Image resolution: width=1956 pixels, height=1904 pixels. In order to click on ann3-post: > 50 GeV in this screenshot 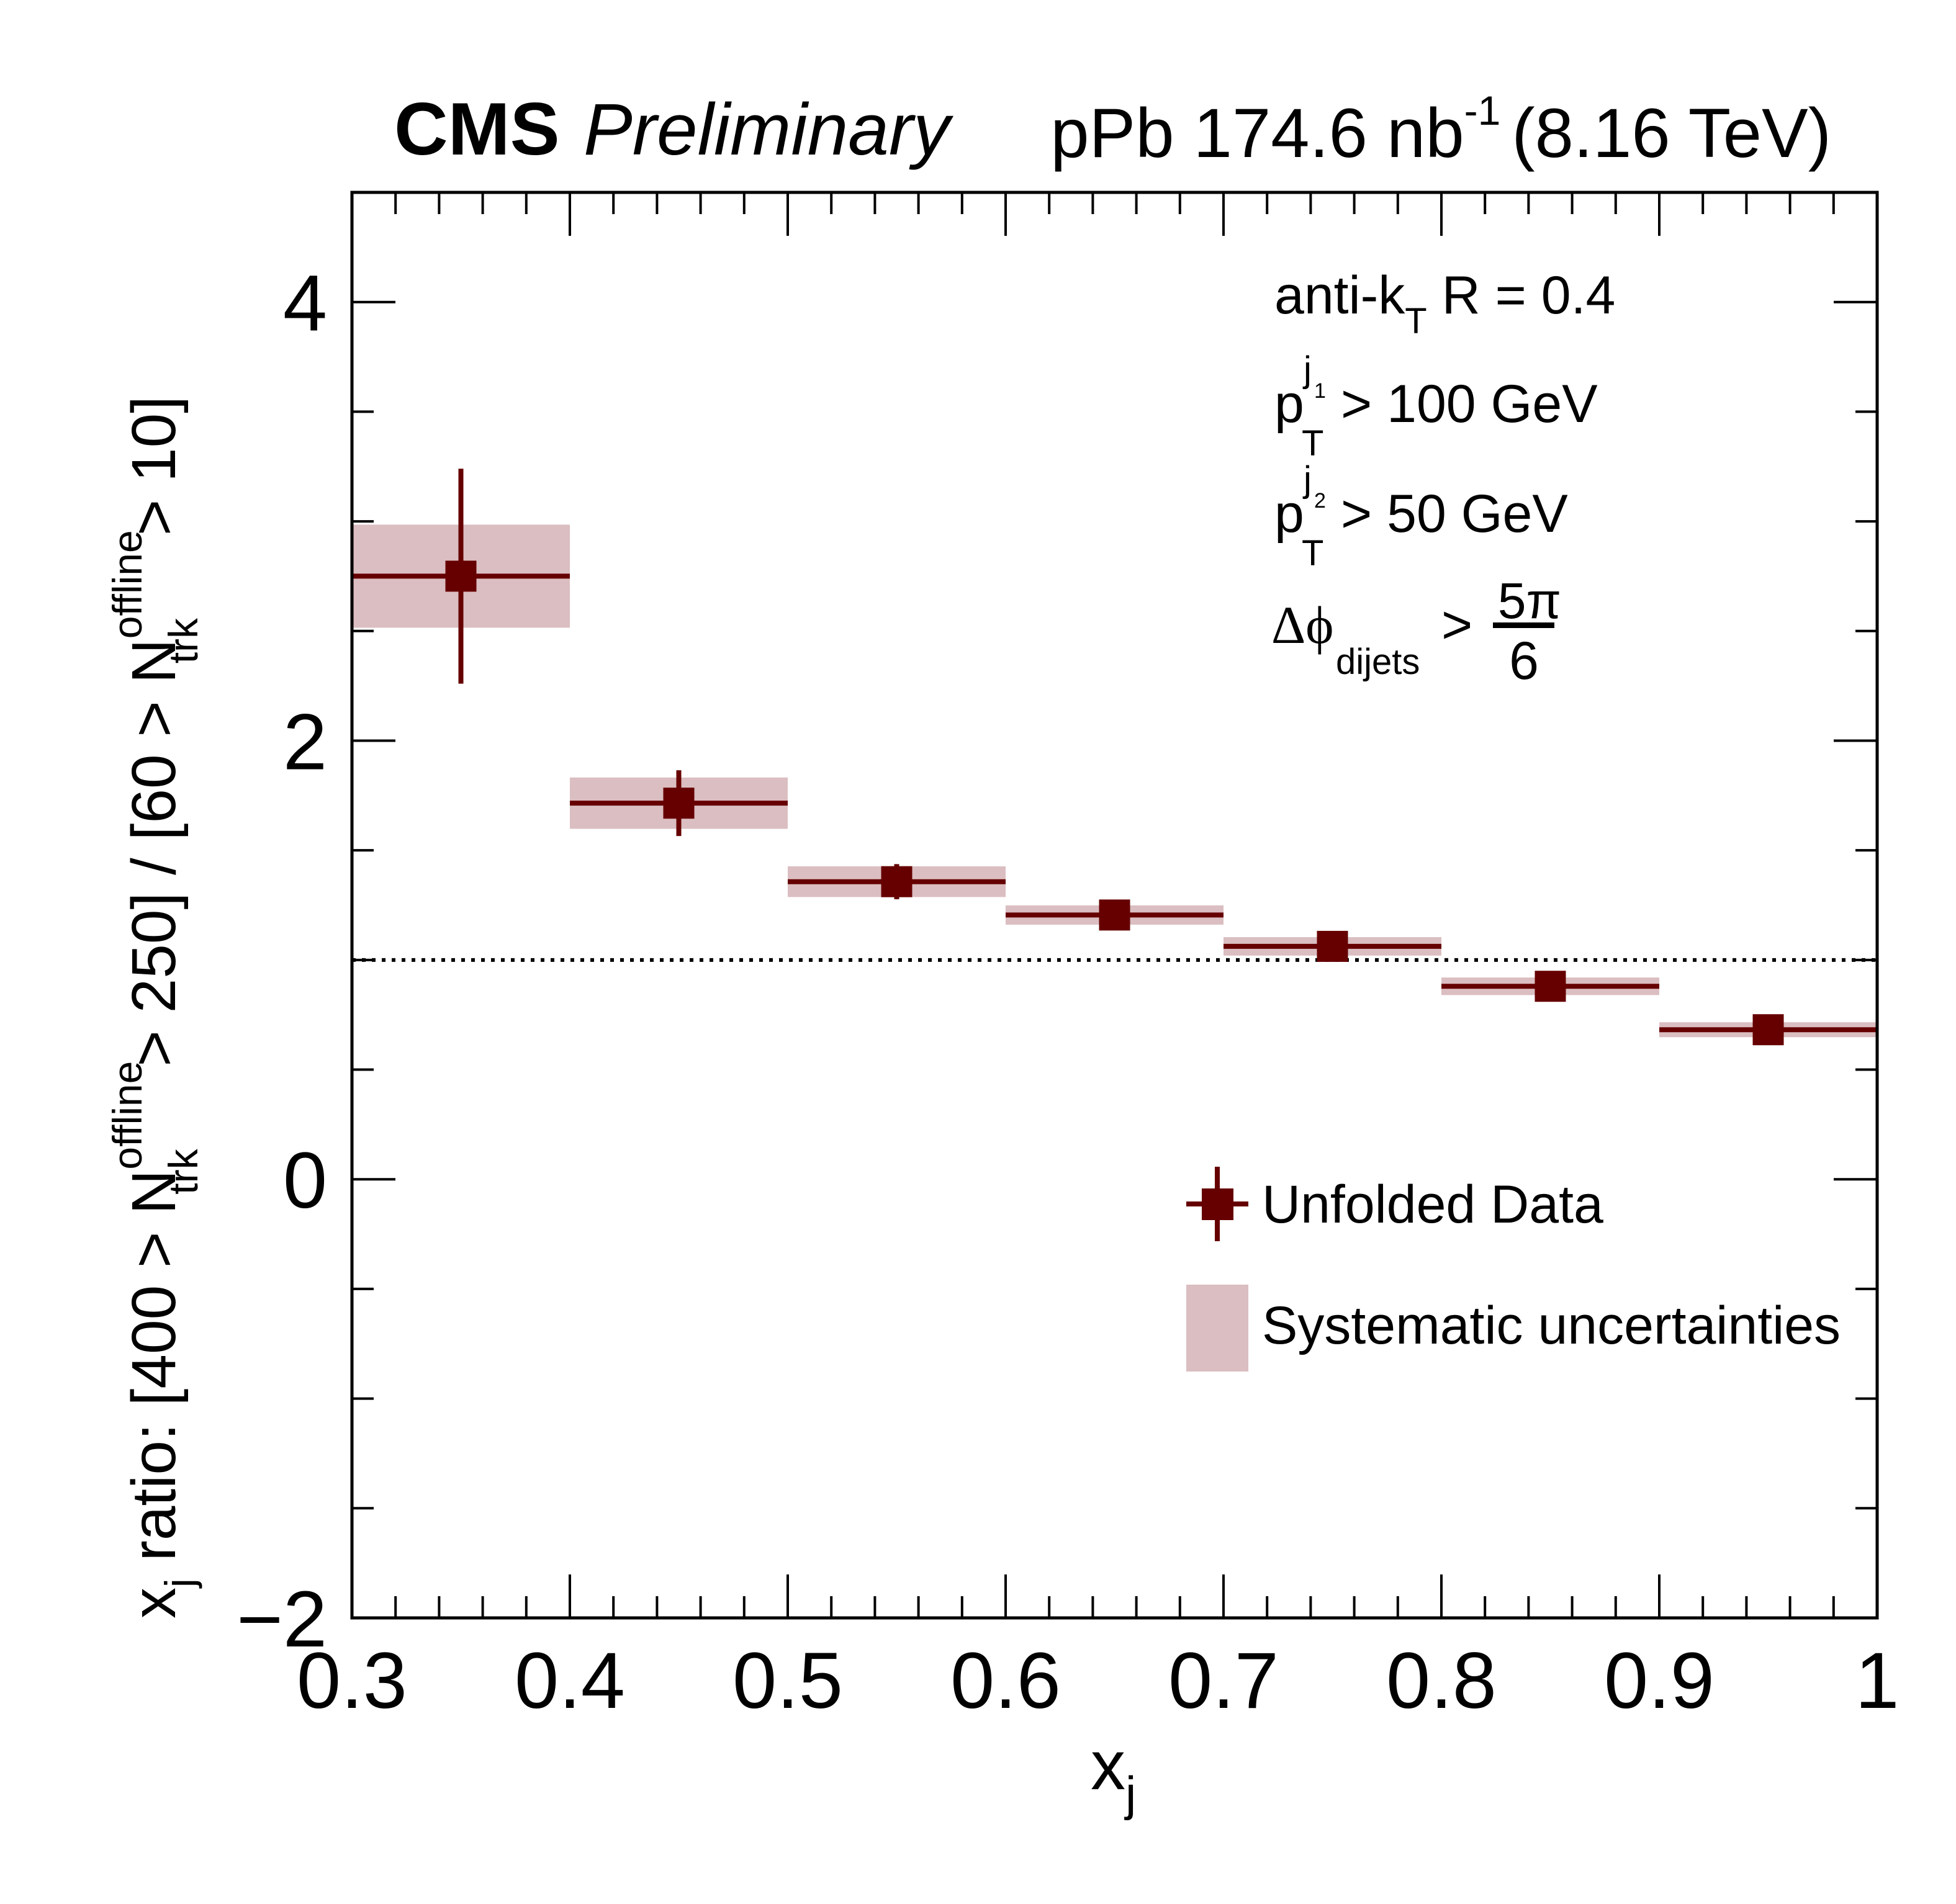, I will do `click(1454, 514)`.